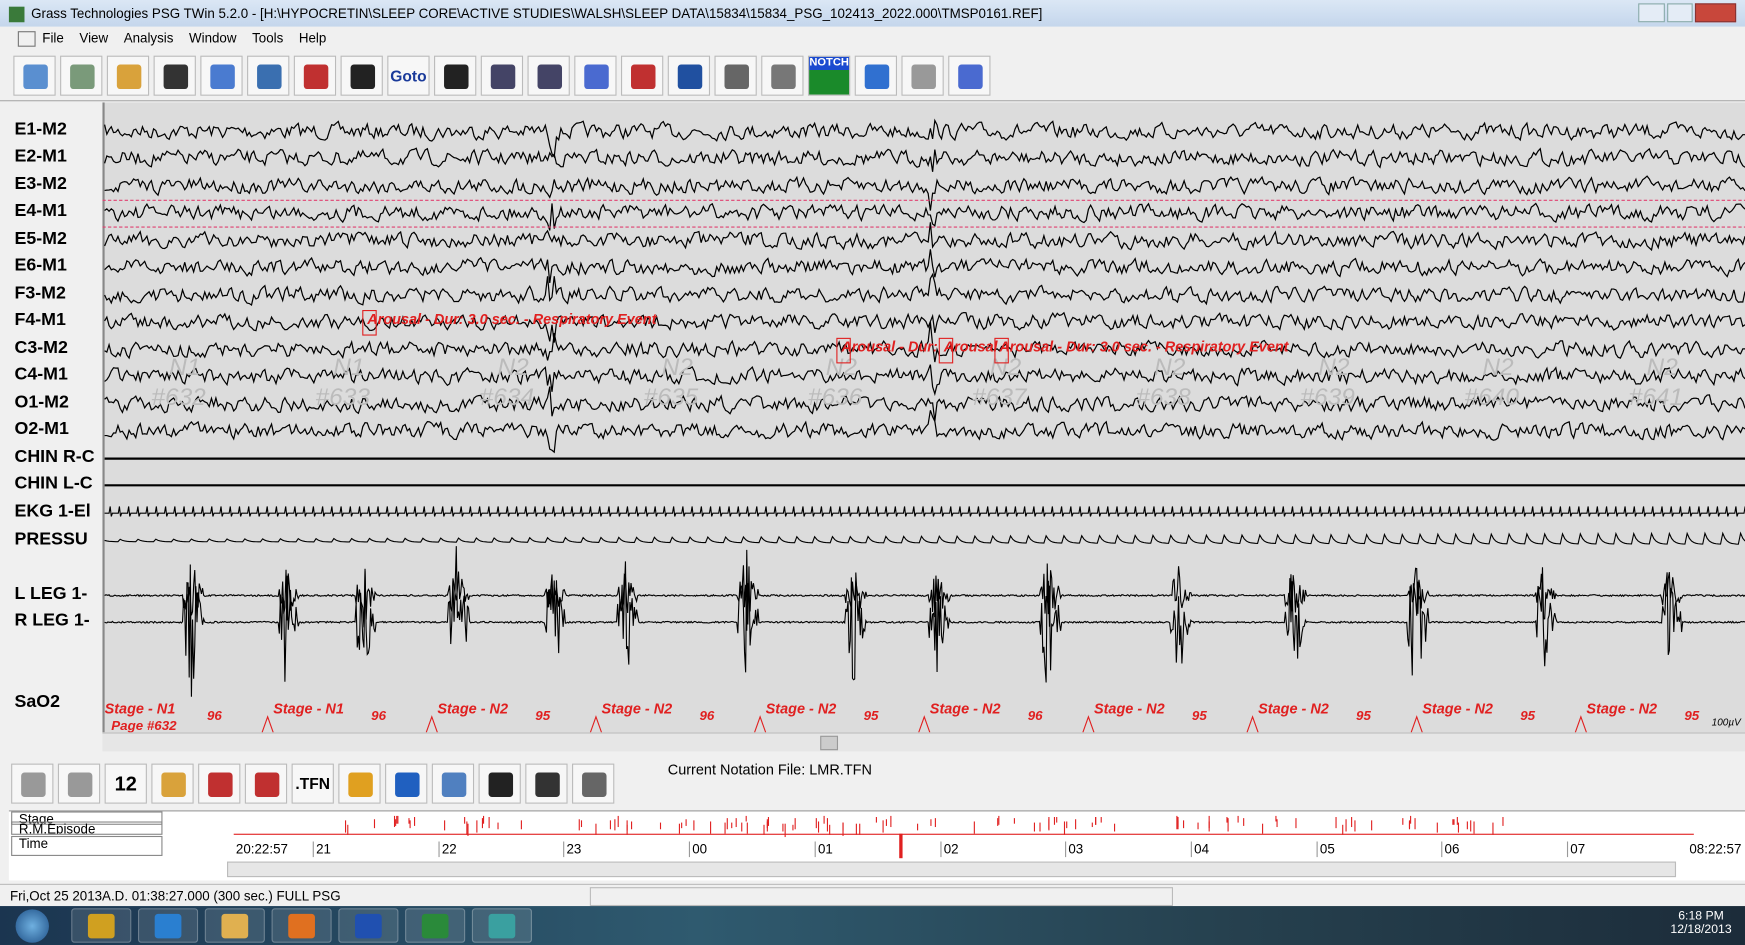 The width and height of the screenshot is (1745, 945). I want to click on menu-item: Tools, so click(268, 38).